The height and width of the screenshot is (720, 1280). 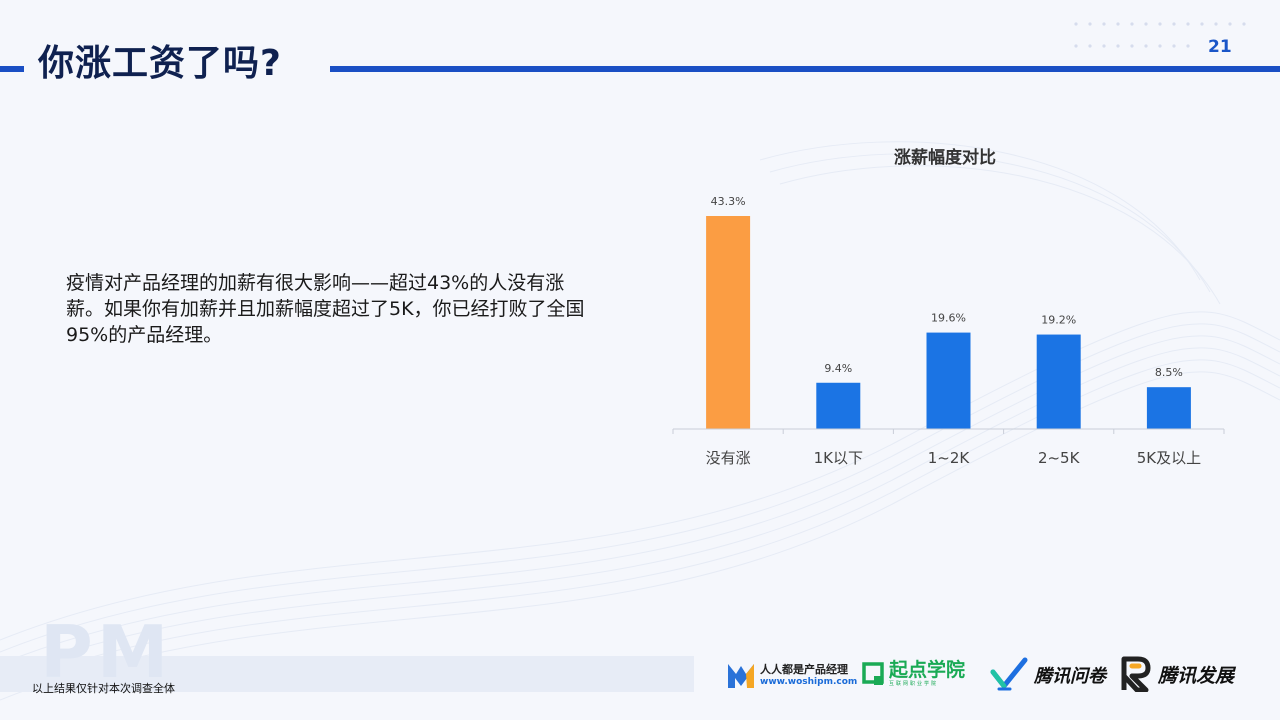 What do you see at coordinates (12, 69) in the screenshot?
I see `header-accent-bar-left` at bounding box center [12, 69].